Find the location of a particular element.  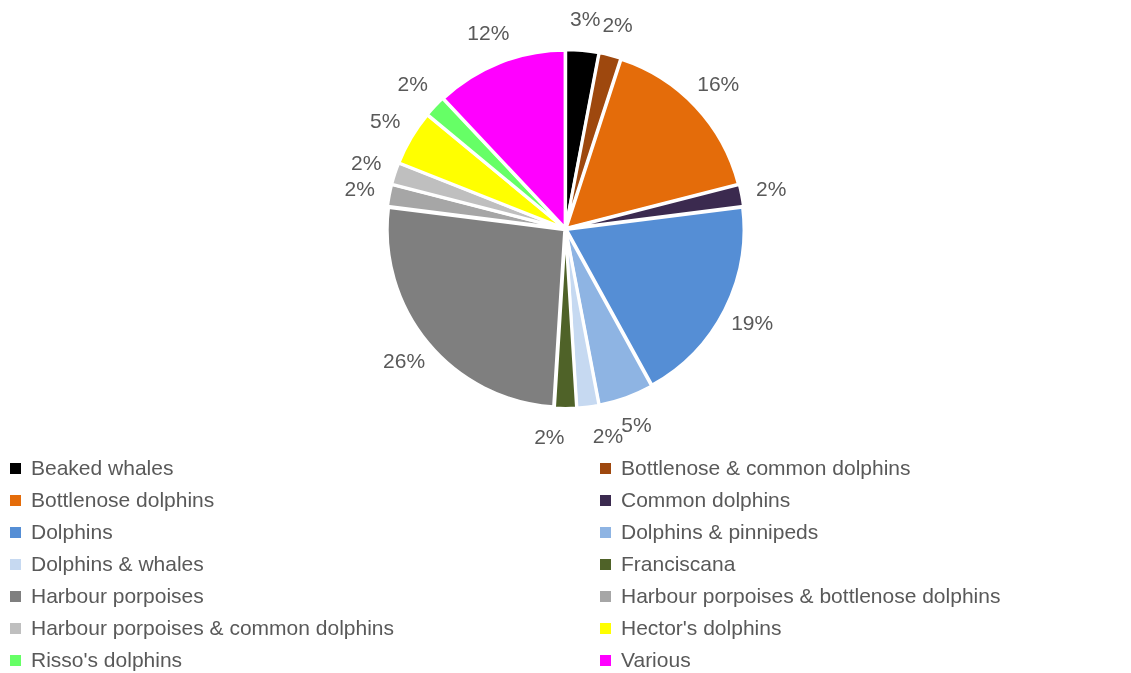

data-label: 26% is located at coordinates (404, 361).